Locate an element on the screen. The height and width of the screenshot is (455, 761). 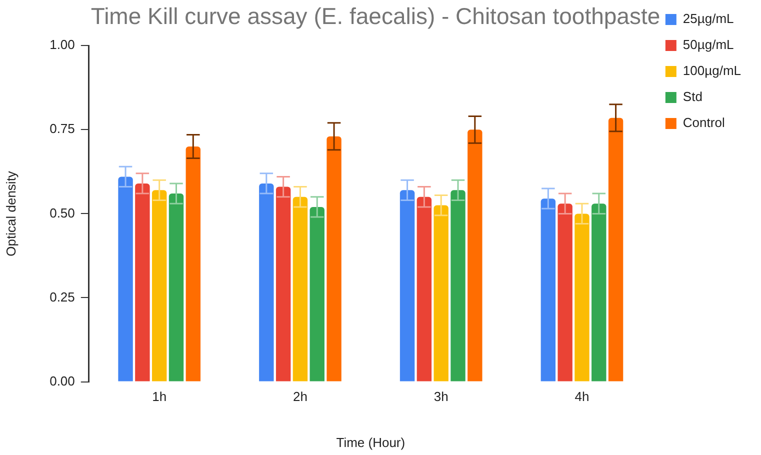
y-axis-title: Optical density is located at coordinates (10, 213).